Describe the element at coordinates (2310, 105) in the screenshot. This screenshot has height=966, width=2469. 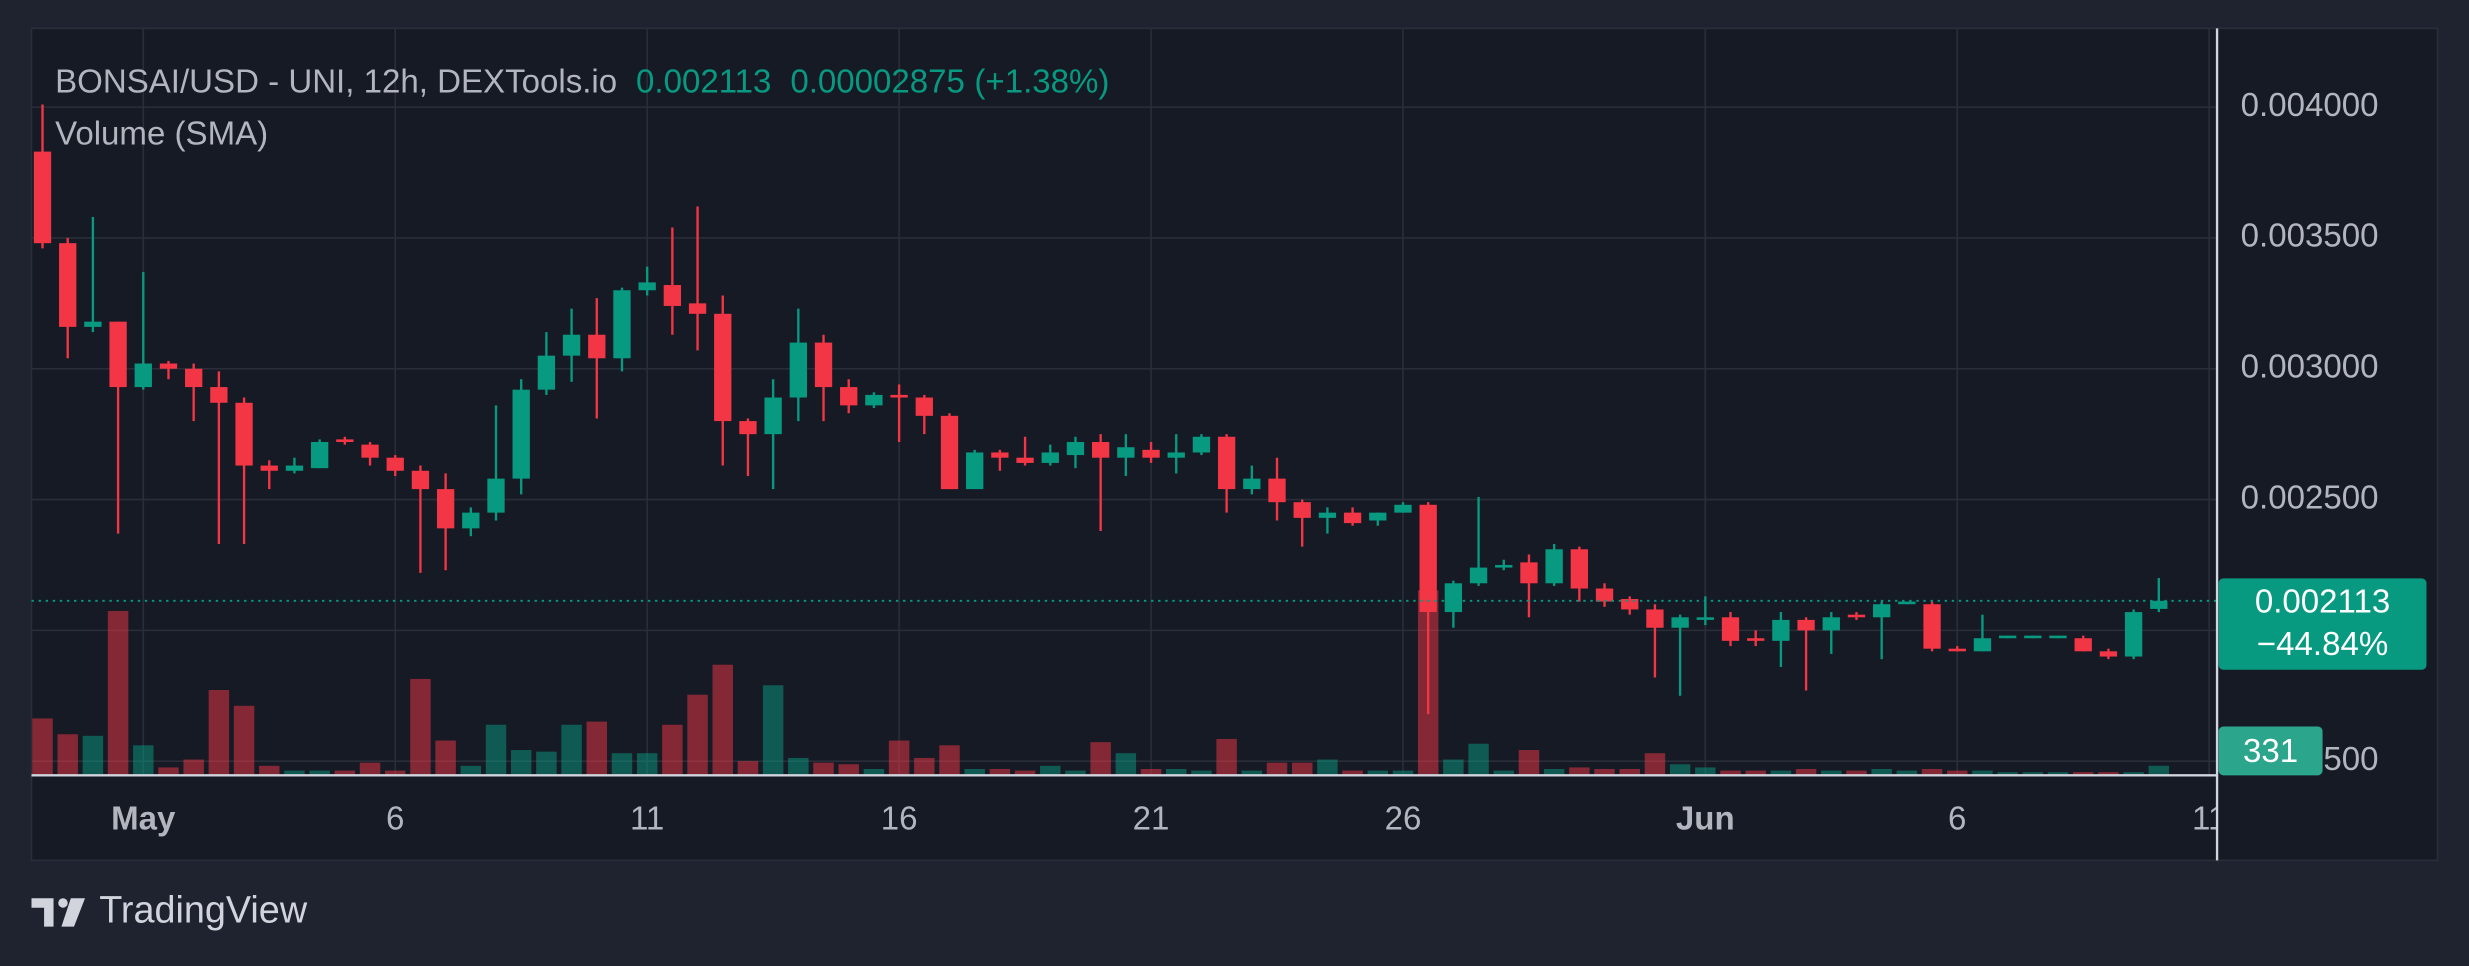
I see `y-tick-label: 0.004000` at that location.